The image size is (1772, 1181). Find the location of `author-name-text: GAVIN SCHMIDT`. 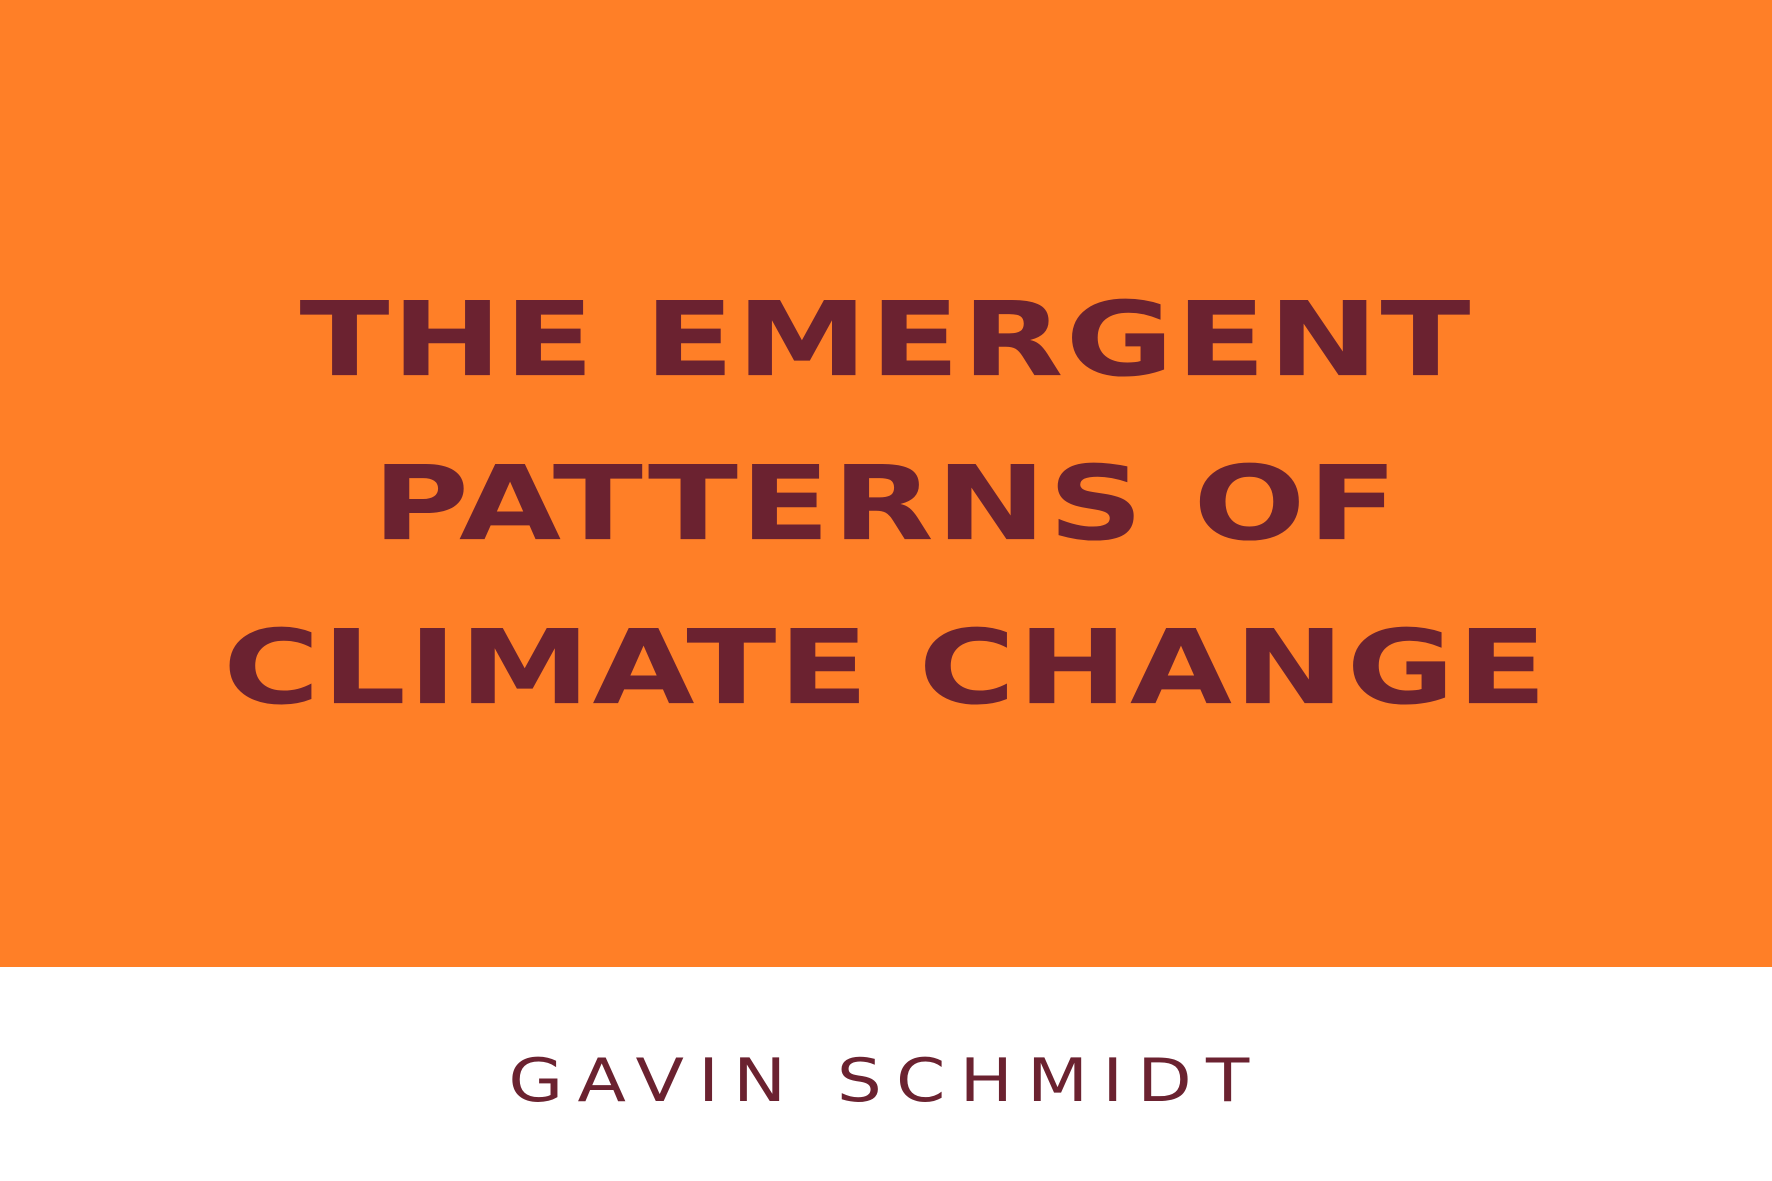

author-name-text: GAVIN SCHMIDT is located at coordinates (886, 1081).